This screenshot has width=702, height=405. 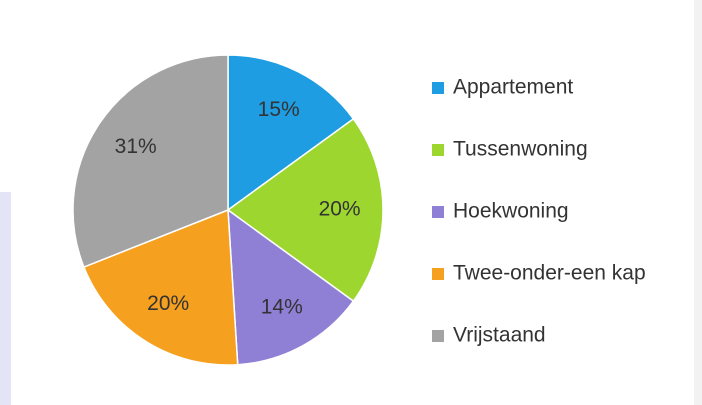 I want to click on legend-label: Twee-onder-een kap, so click(x=549, y=273).